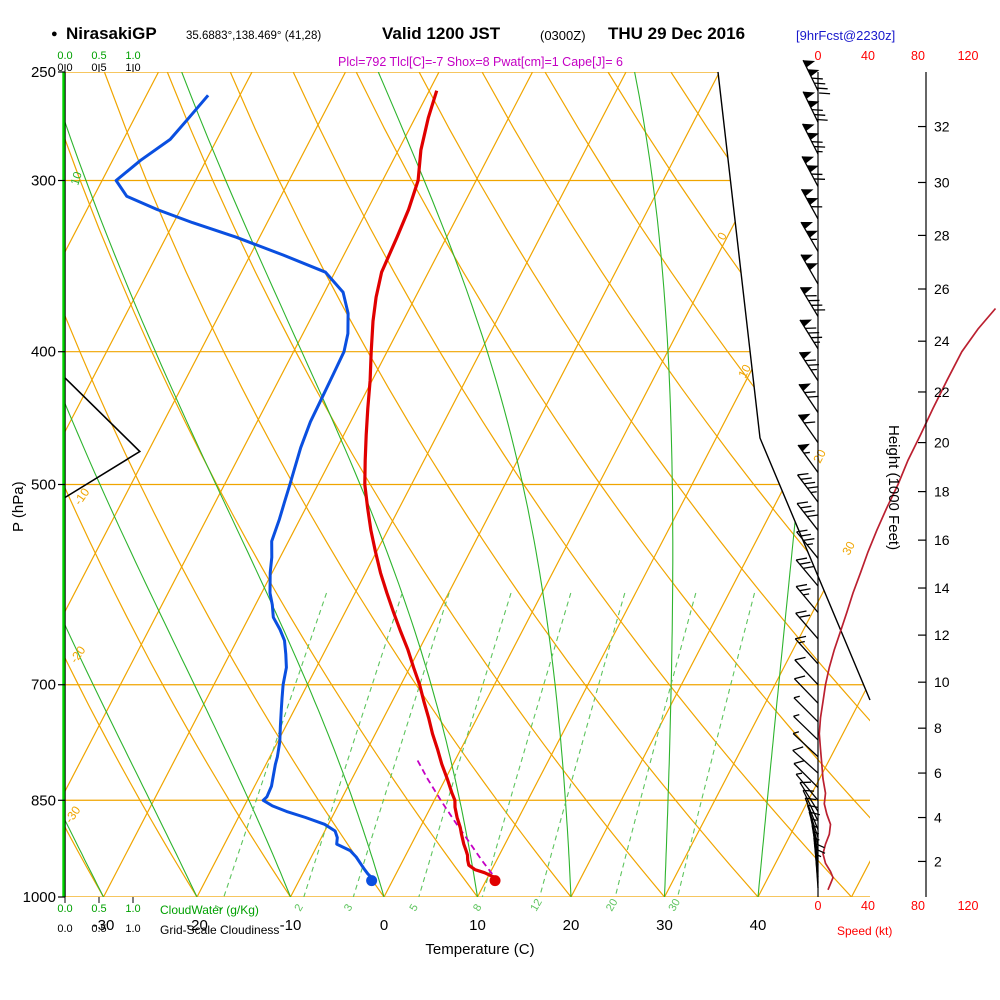  What do you see at coordinates (942, 588) in the screenshot?
I see `height-tick-label: 14` at bounding box center [942, 588].